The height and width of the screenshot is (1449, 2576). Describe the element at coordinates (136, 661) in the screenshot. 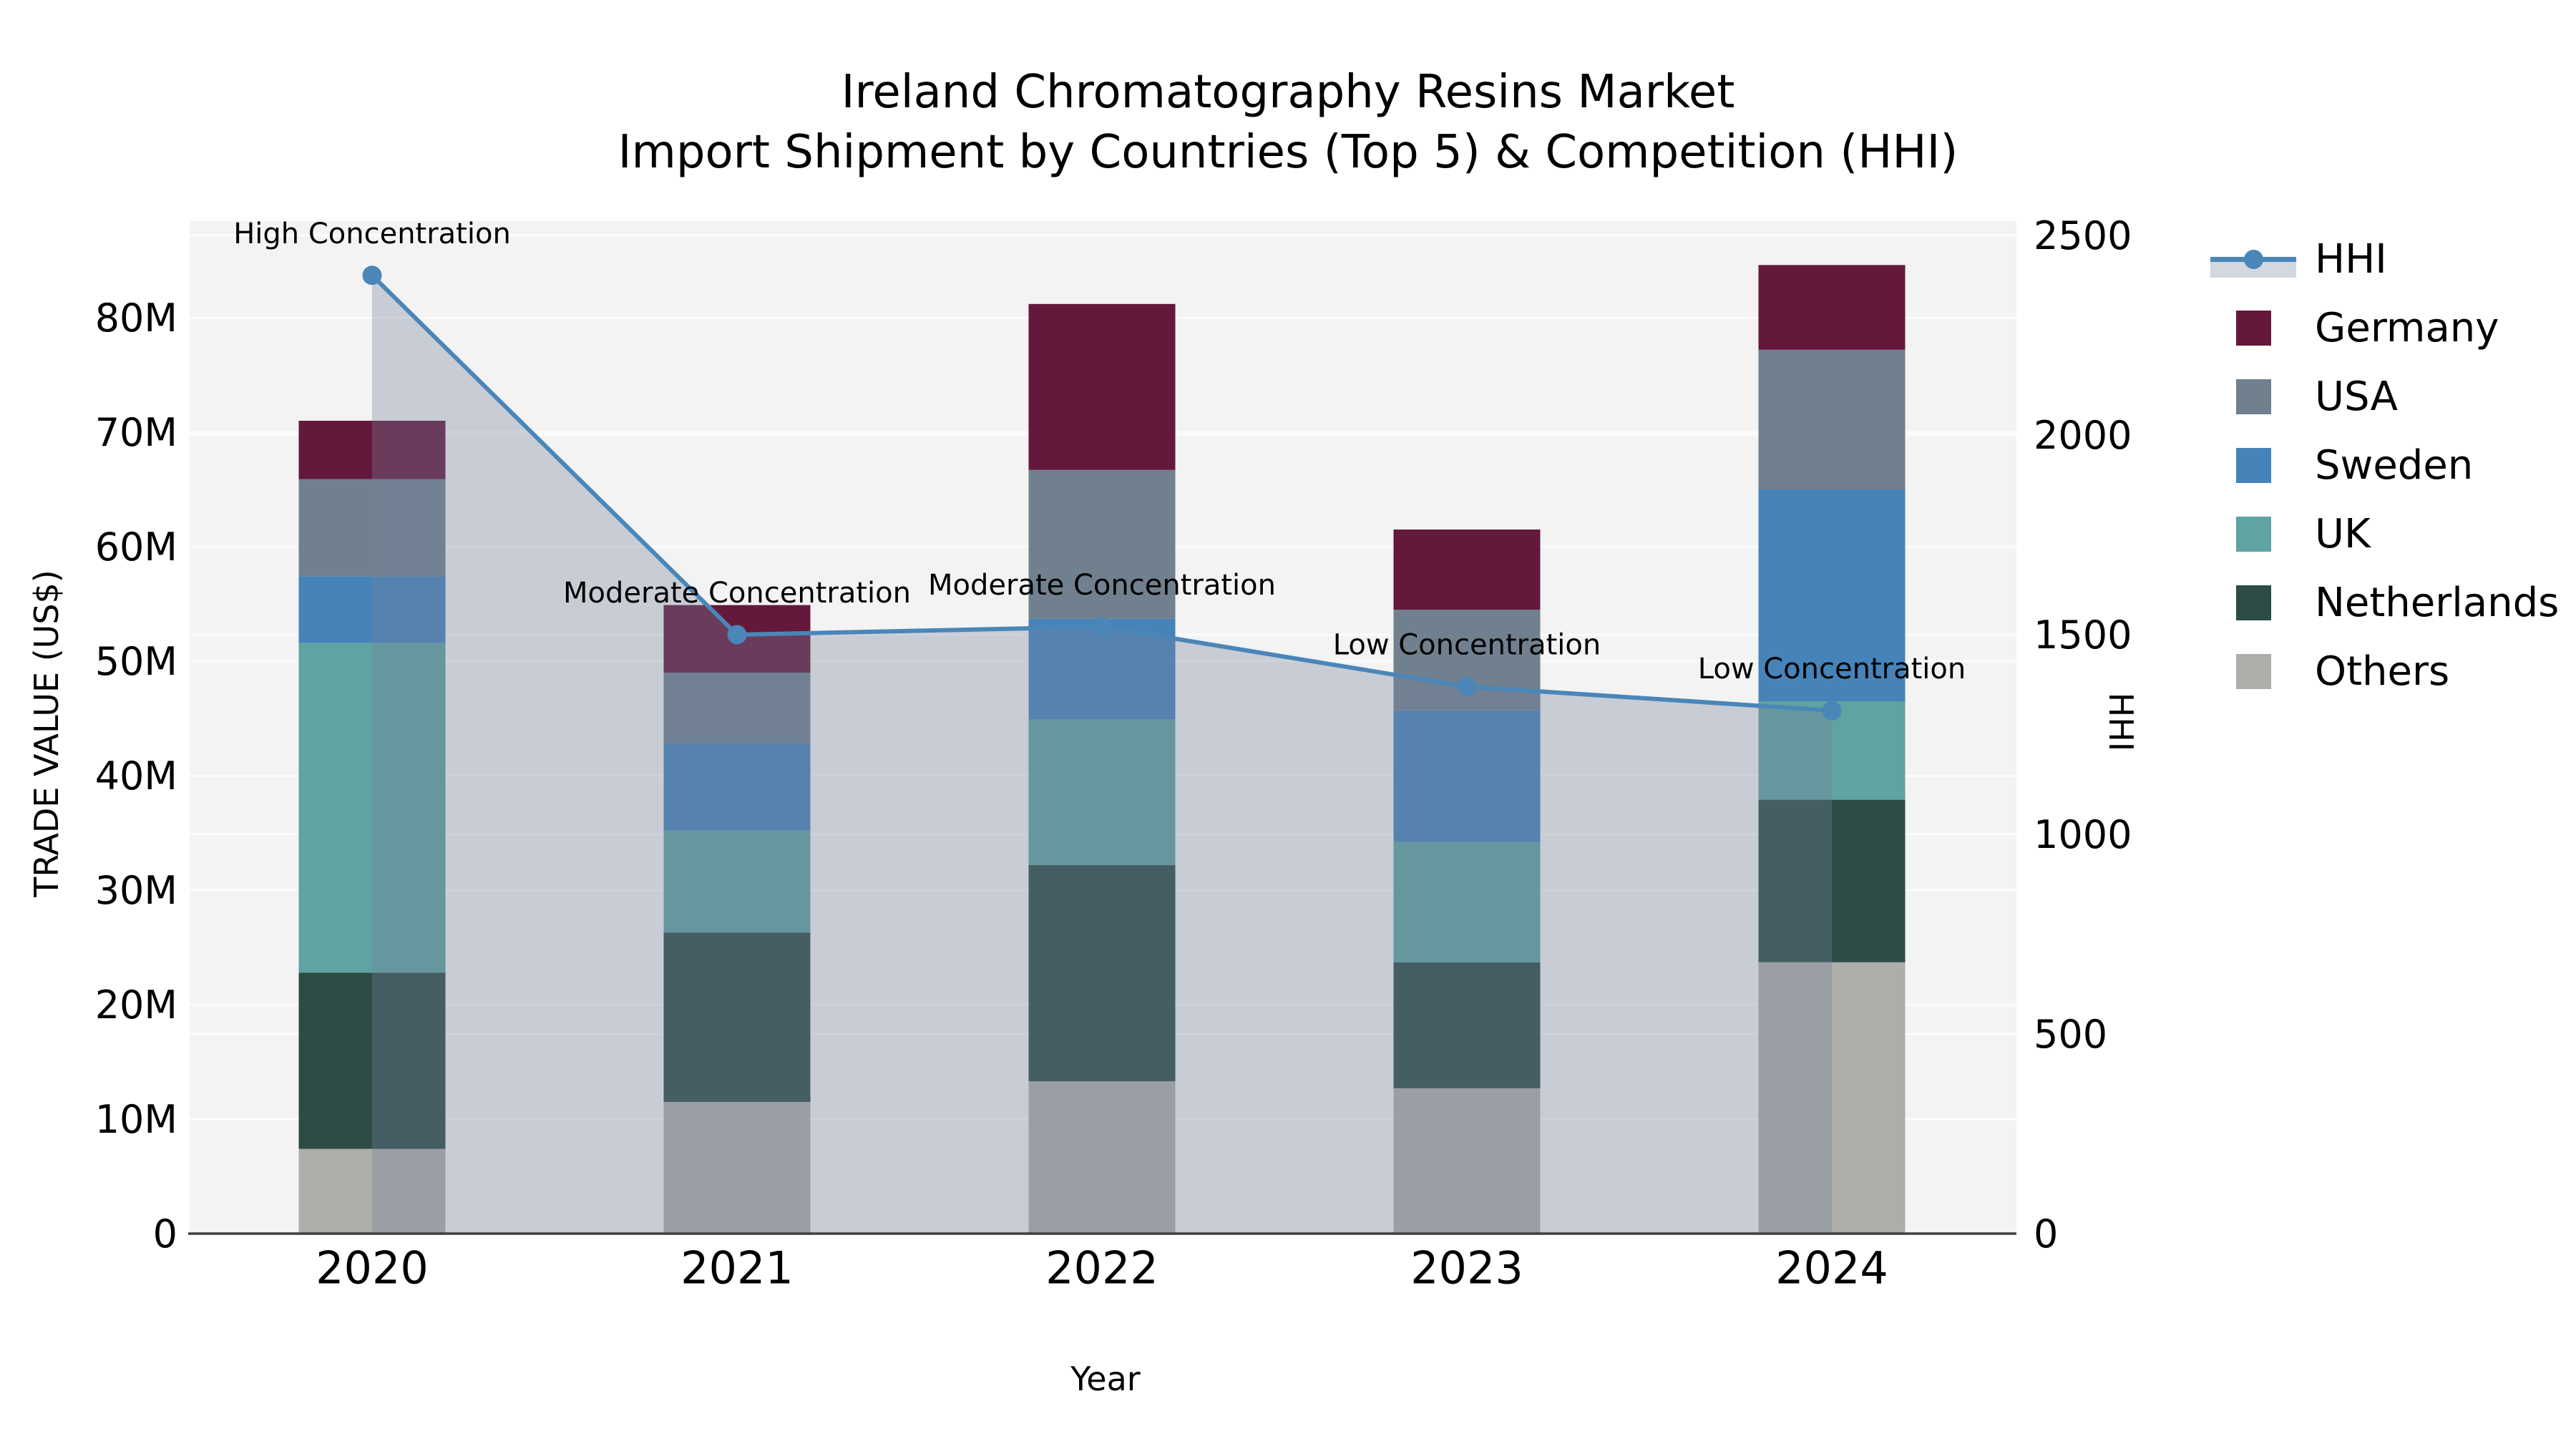

I see `tick-label-left-50M: 50M` at that location.